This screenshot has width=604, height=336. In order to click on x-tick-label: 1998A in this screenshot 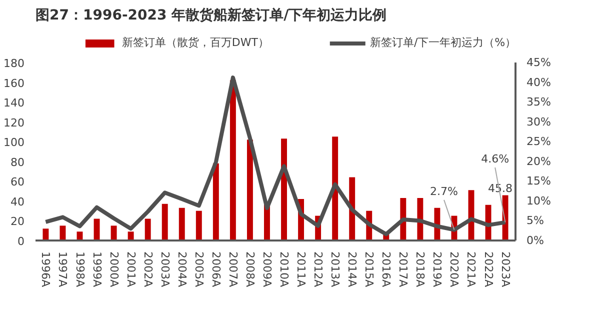, I will do `click(79, 270)`.